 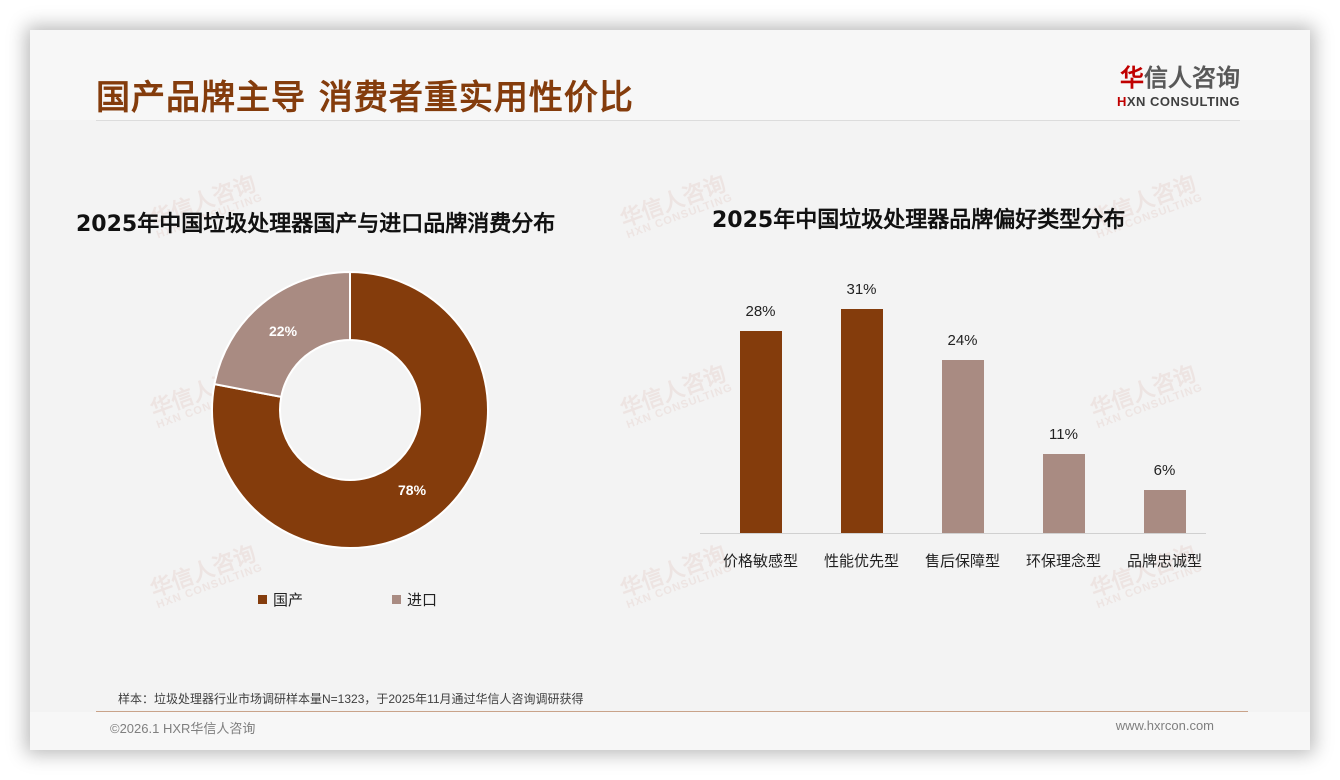 What do you see at coordinates (760, 561) in the screenshot?
I see `bar-category-label: 价格敏感型` at bounding box center [760, 561].